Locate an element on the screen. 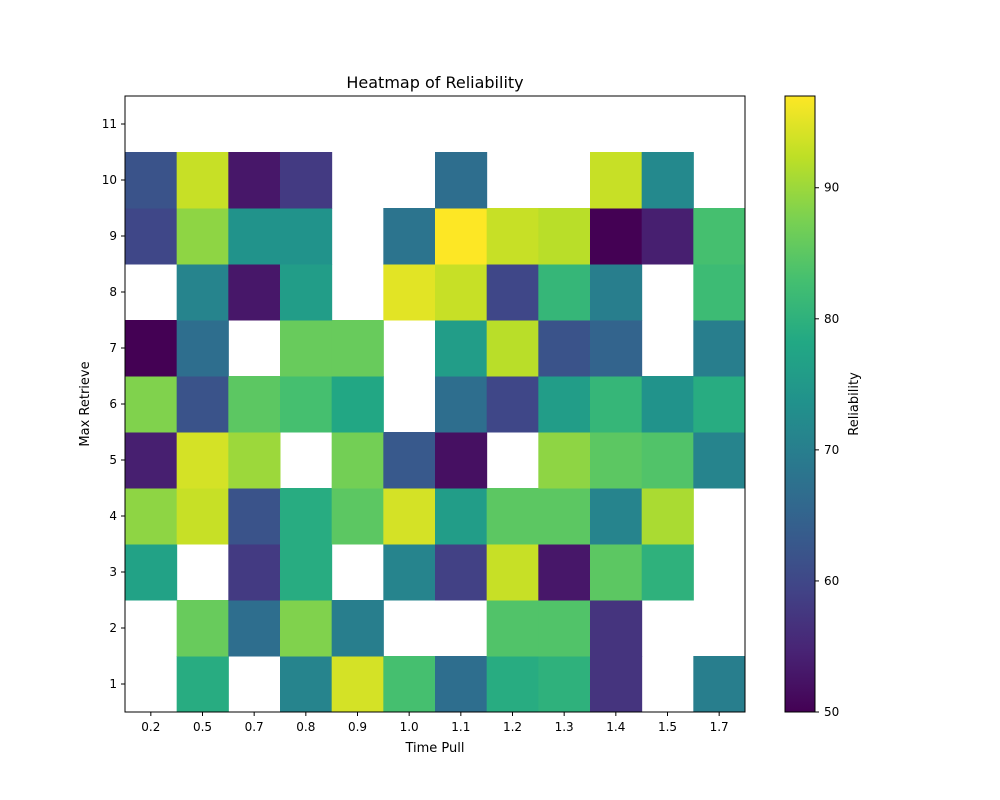  y-tick-label: 9 is located at coordinates (113, 236).